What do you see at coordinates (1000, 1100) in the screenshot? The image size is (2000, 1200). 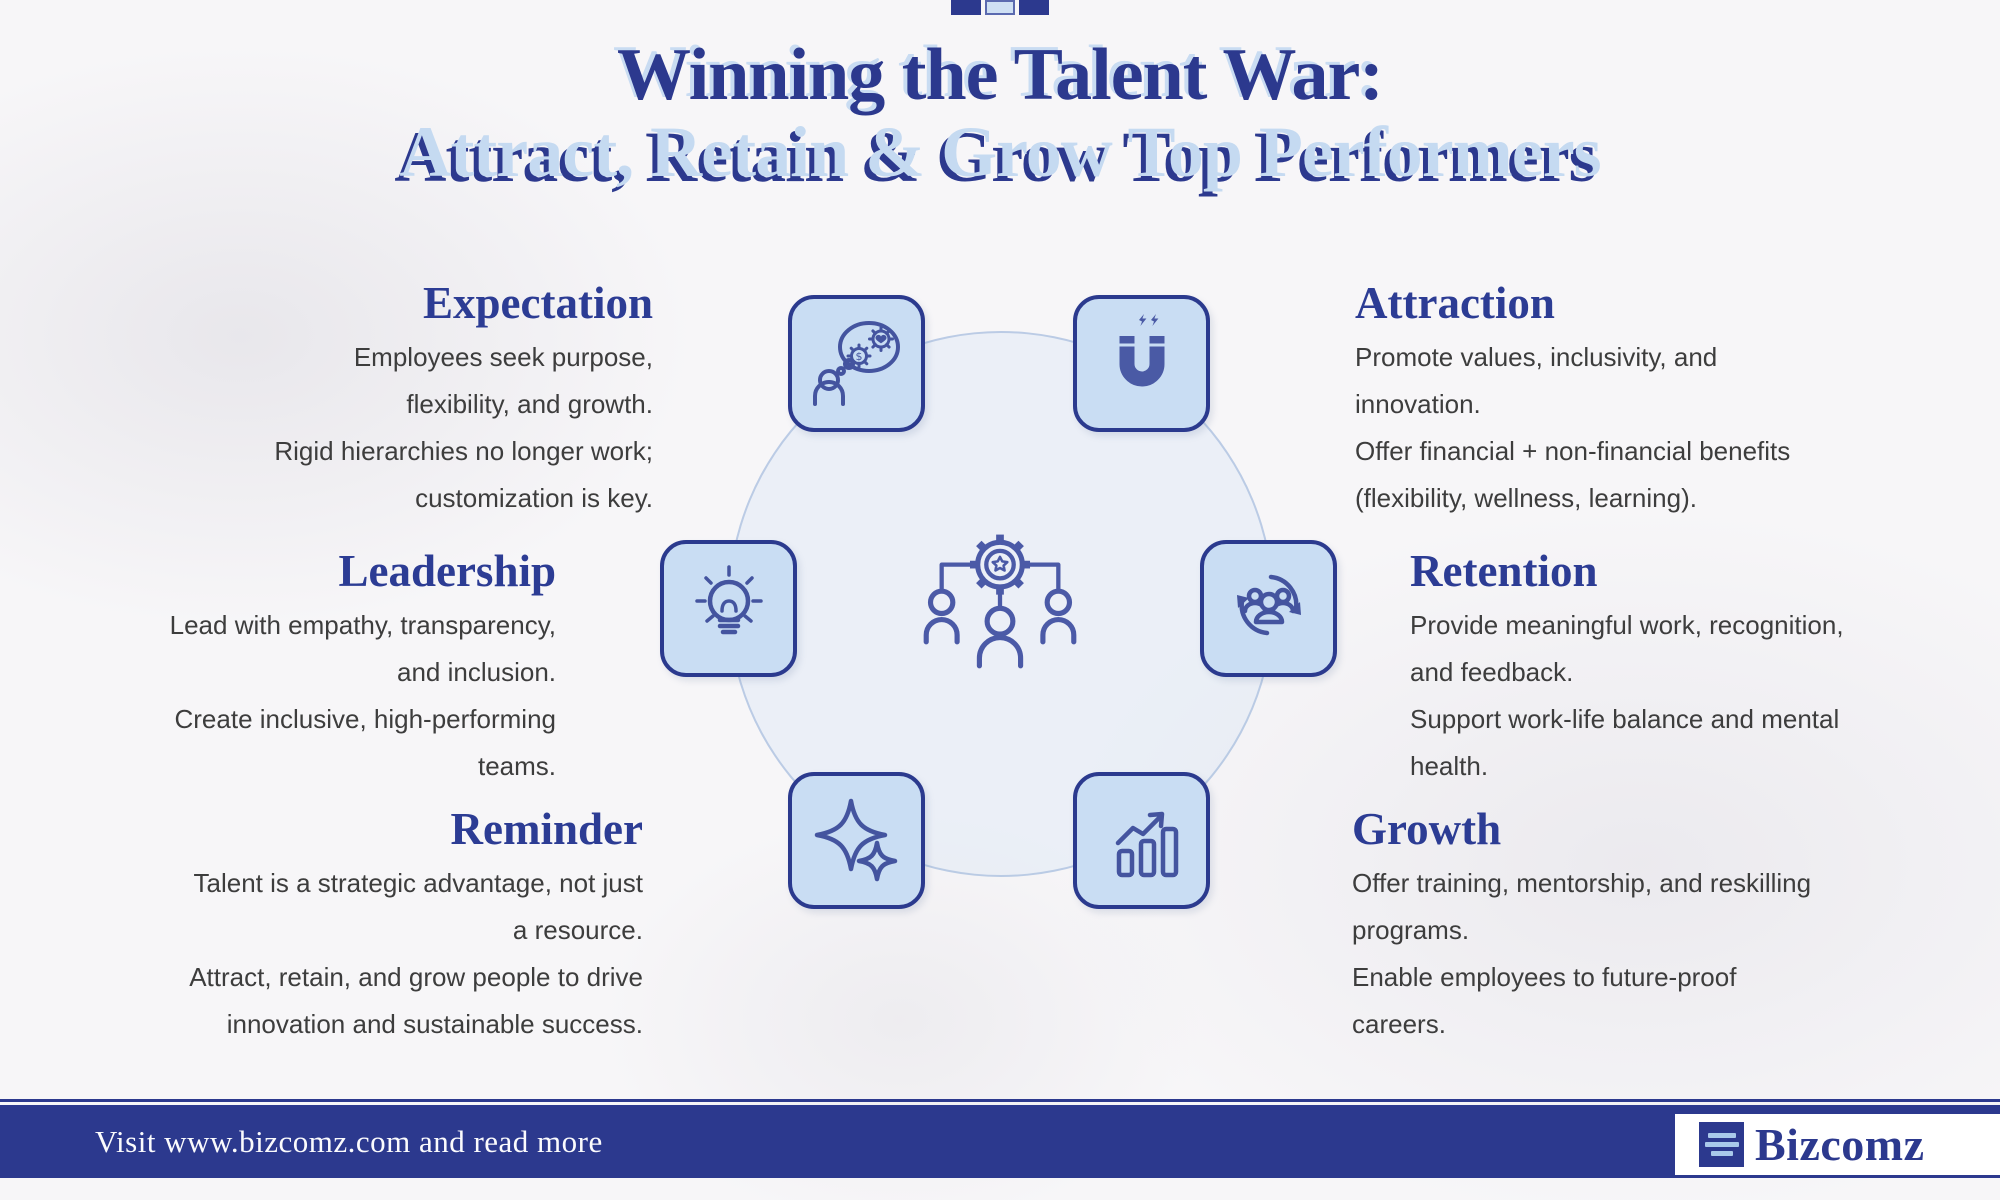 I see `footer-top-rule` at bounding box center [1000, 1100].